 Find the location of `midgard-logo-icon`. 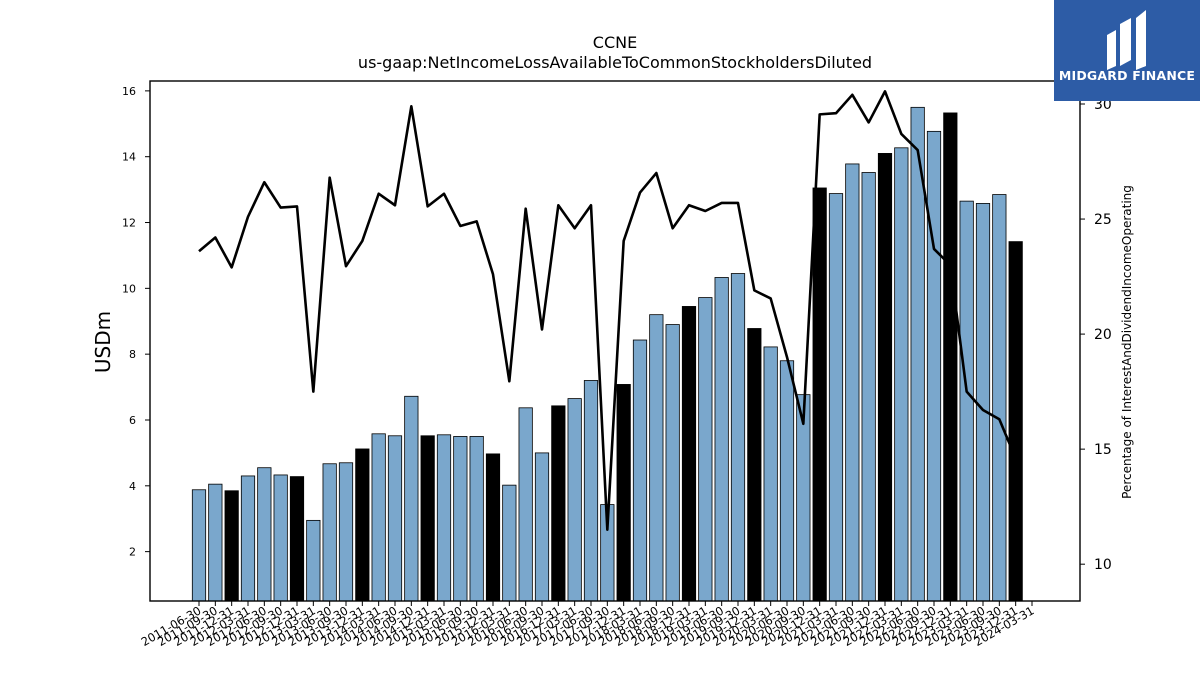

midgard-logo-icon is located at coordinates (1126, 40).